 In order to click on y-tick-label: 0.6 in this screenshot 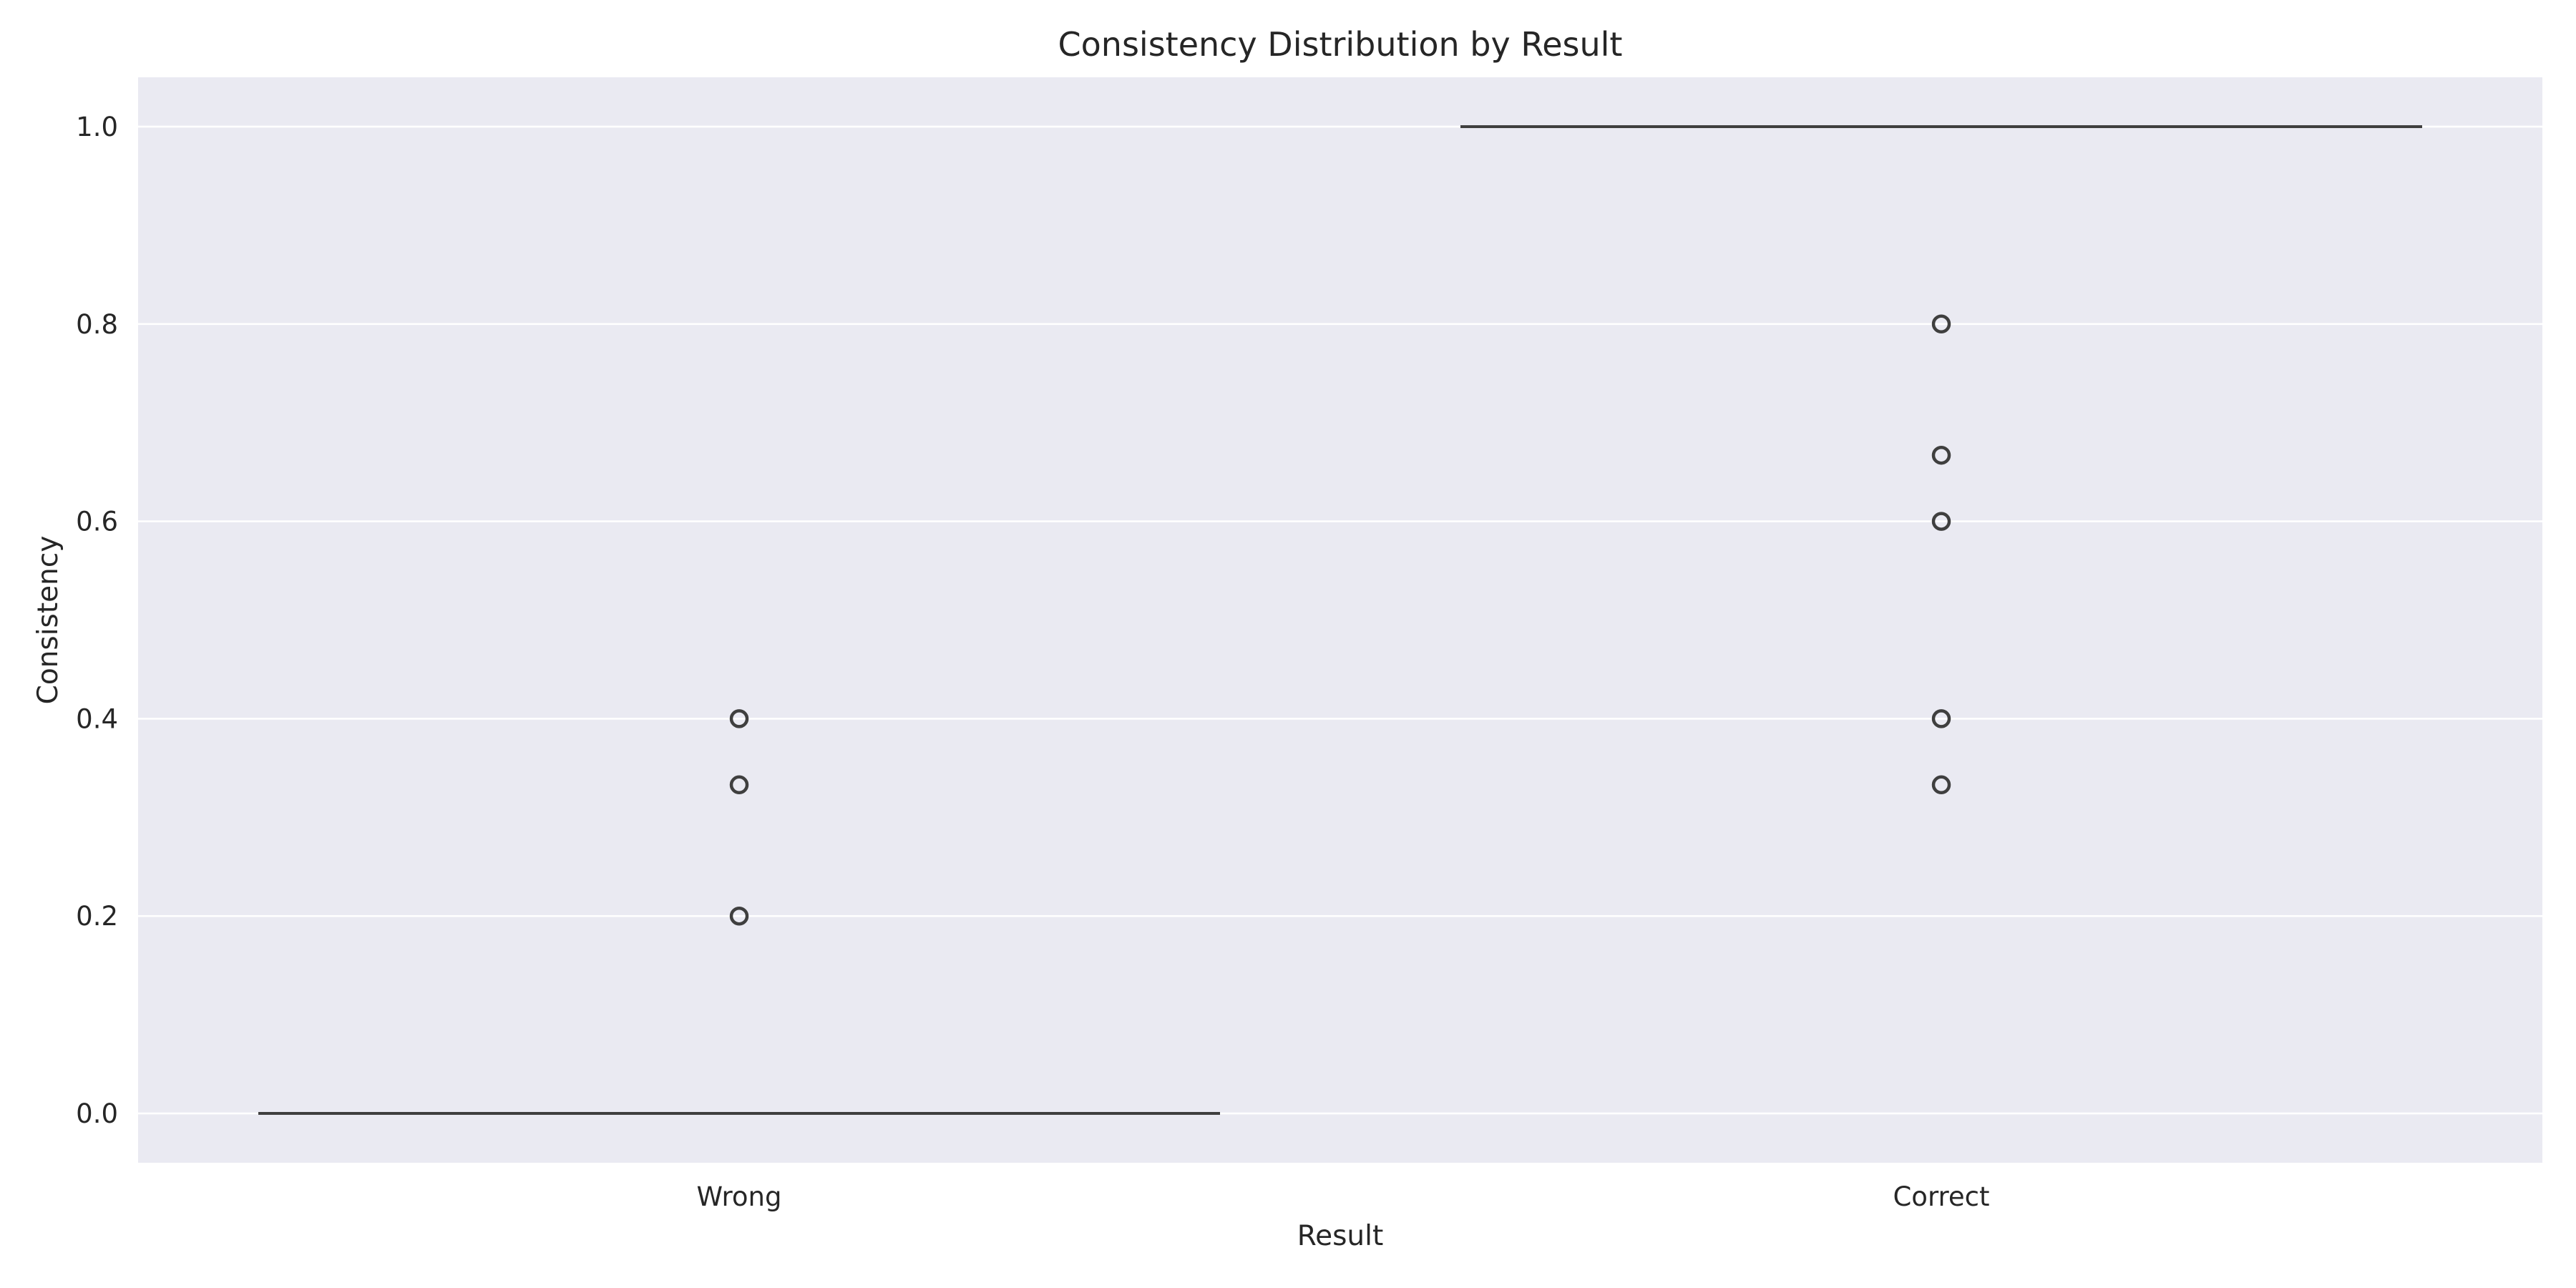, I will do `click(97, 522)`.